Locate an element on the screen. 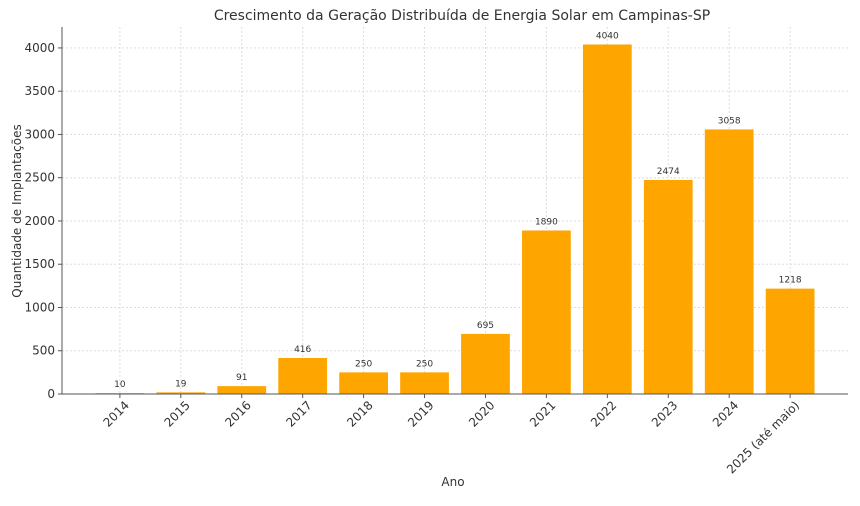  data-label: 91 is located at coordinates (241, 378).